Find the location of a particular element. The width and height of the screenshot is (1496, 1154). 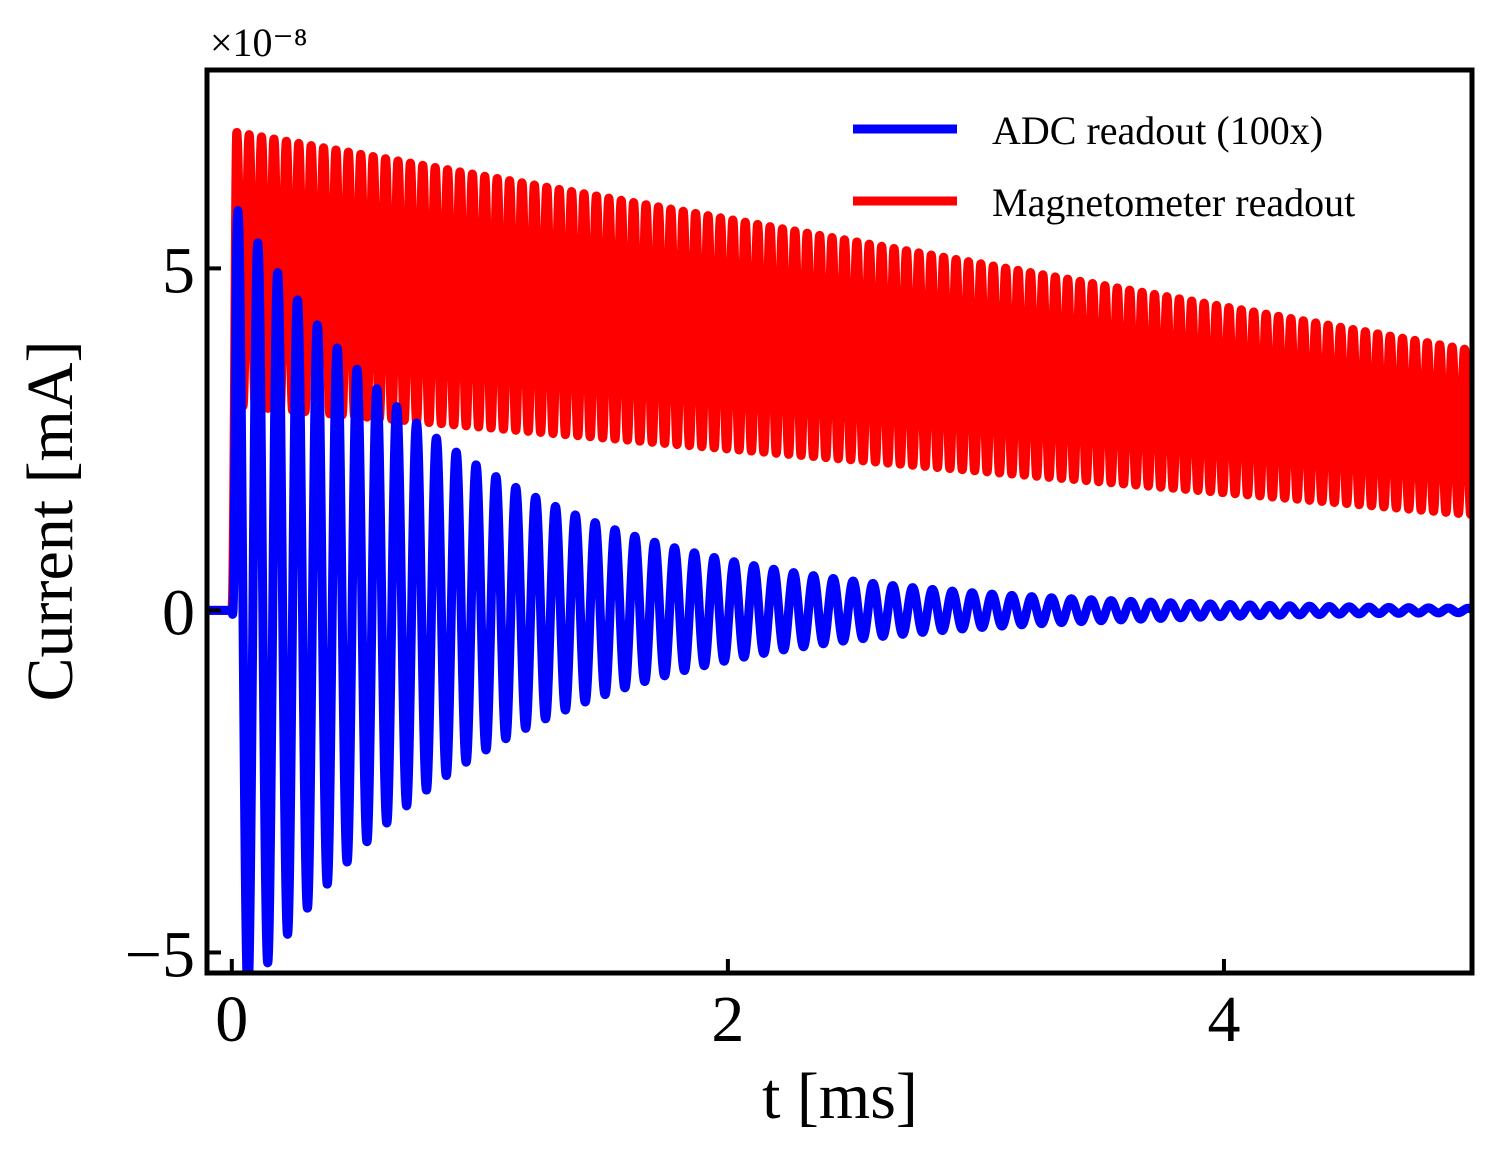

y-axis-ticks: −5 0 5 is located at coordinates (173, 612).